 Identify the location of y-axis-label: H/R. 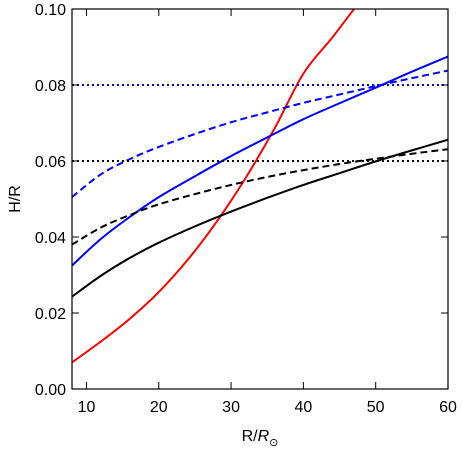
(15, 199).